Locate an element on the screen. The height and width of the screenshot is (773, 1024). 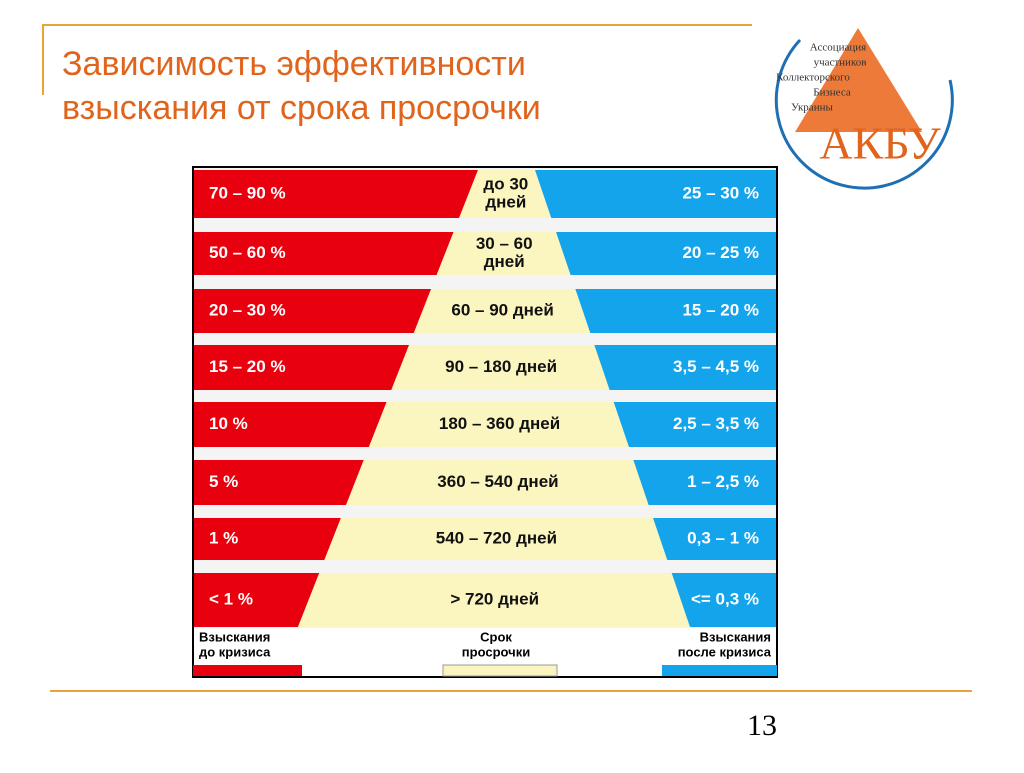
after-value: 25 – 30 % is located at coordinates (720, 192).